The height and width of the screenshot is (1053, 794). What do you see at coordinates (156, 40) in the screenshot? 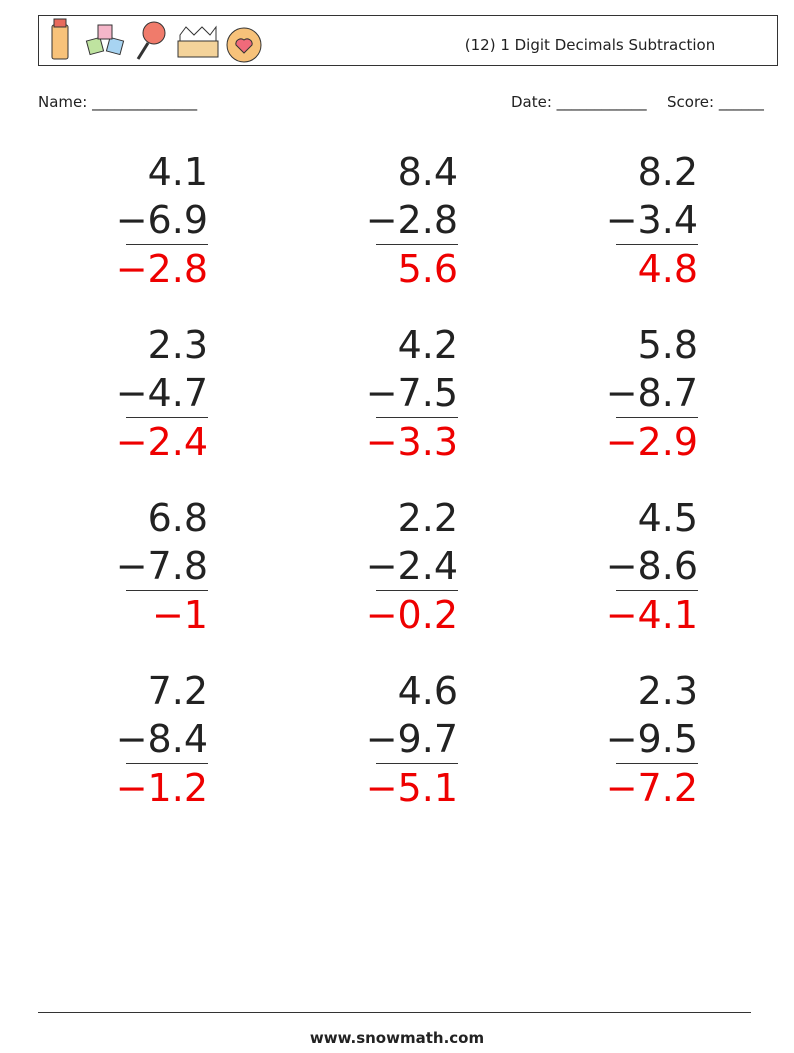
I see `header-icons` at bounding box center [156, 40].